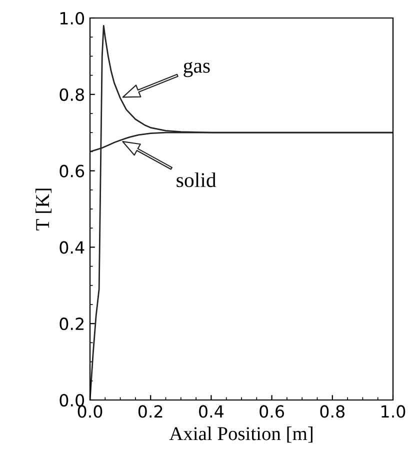 The width and height of the screenshot is (409, 469). What do you see at coordinates (196, 180) in the screenshot?
I see `series-label: solid` at bounding box center [196, 180].